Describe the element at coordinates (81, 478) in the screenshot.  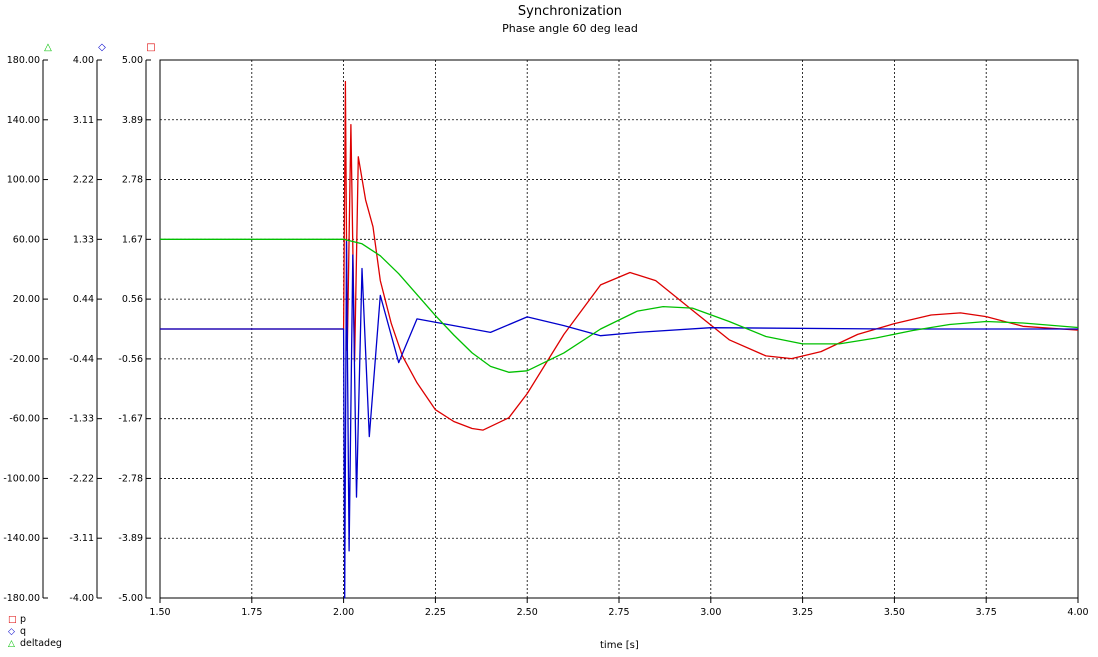
I see `y-tick-label: -2.22` at that location.